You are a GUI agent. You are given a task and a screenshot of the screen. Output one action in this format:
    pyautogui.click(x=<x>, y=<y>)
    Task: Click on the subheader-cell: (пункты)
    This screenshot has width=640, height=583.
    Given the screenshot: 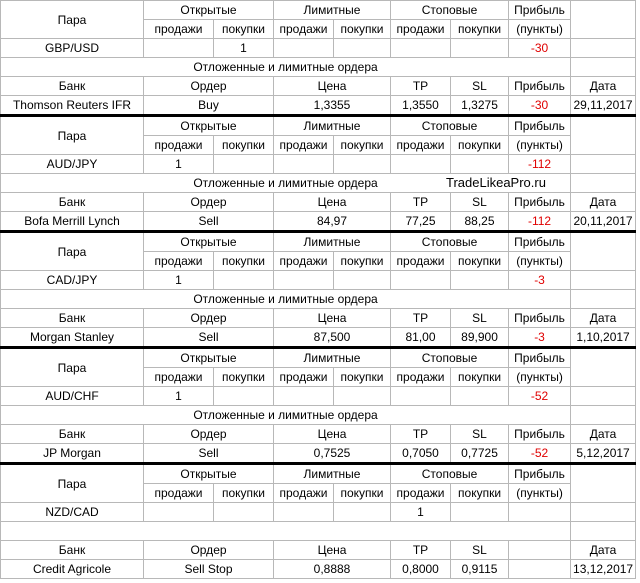 What is the action you would take?
    pyautogui.click(x=540, y=145)
    